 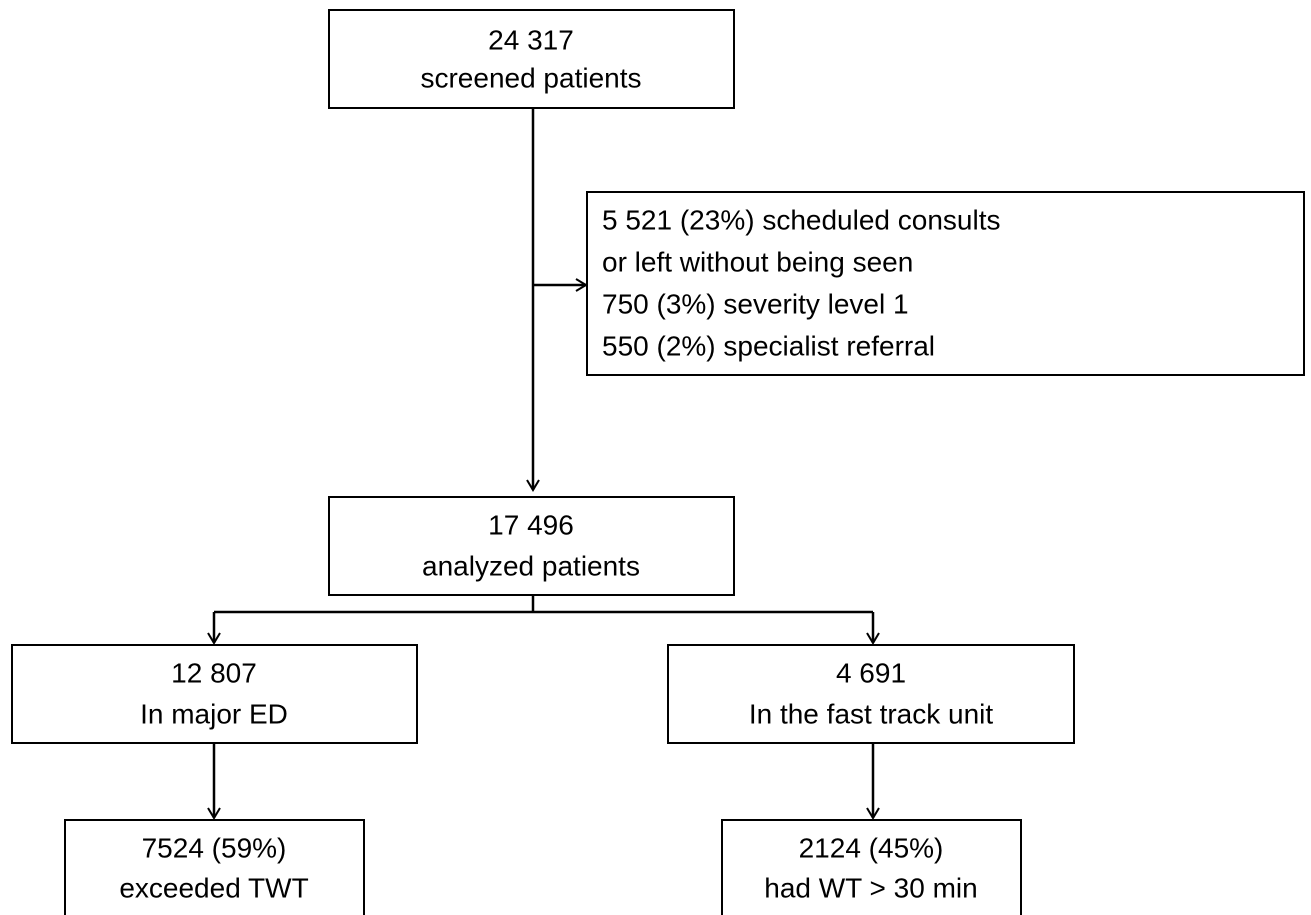 What do you see at coordinates (214, 713) in the screenshot?
I see `node-text: In major ED` at bounding box center [214, 713].